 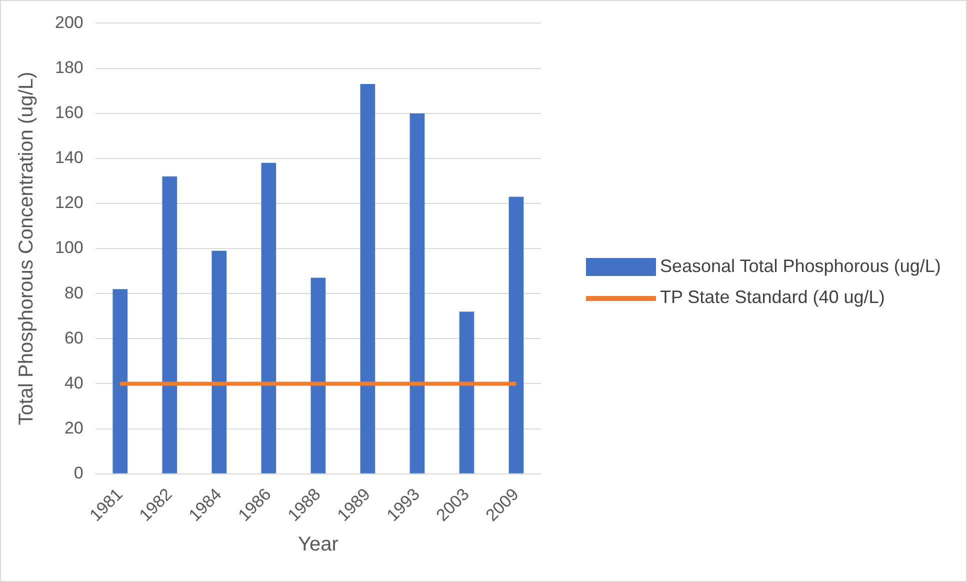 I want to click on legend-label: Seasonal Total Phosphorous (ug/L), so click(x=800, y=266).